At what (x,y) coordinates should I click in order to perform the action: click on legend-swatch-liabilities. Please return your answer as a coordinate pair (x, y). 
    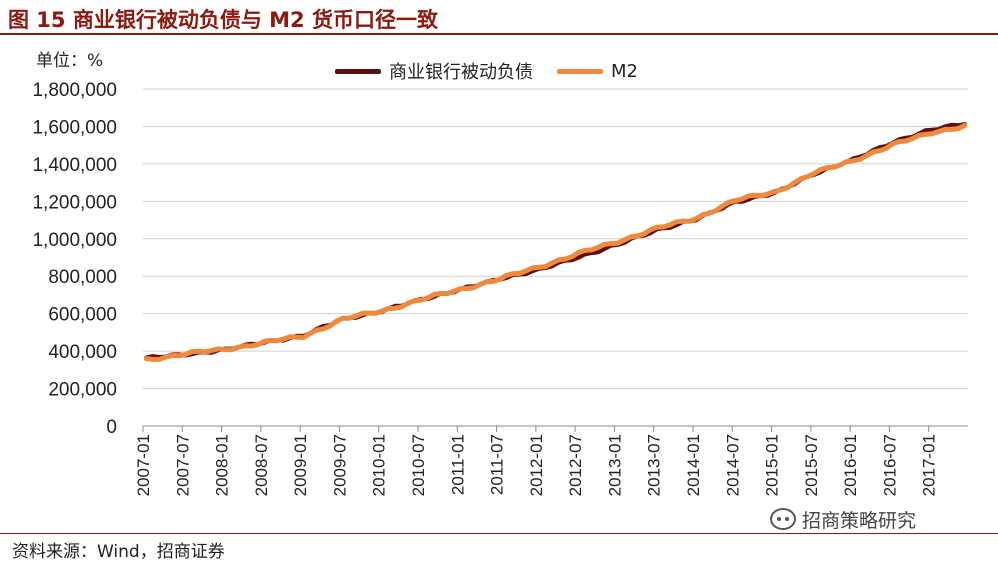
    Looking at the image, I should click on (358, 71).